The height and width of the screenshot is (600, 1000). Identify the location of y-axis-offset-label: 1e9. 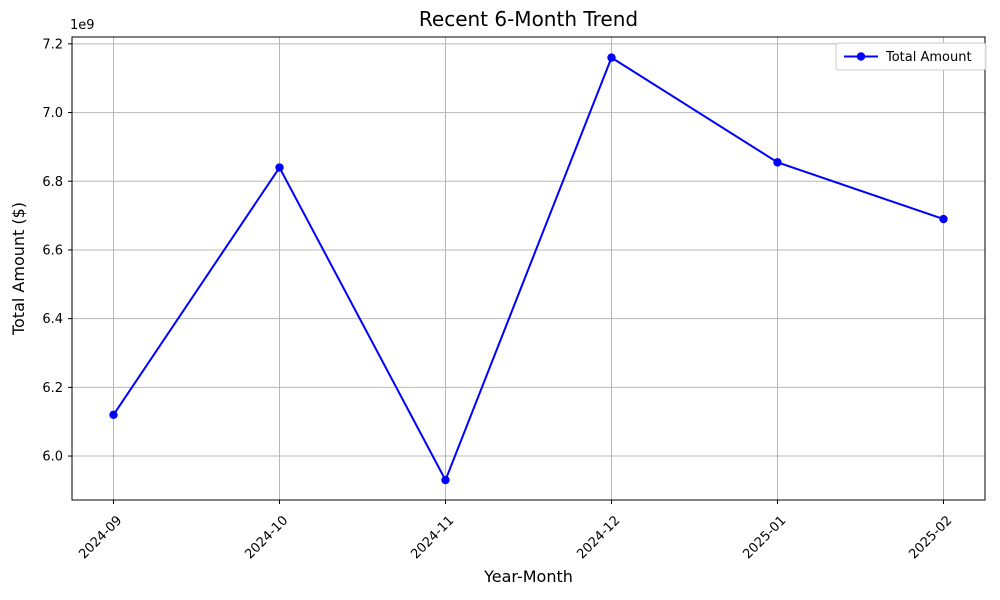
(82, 25).